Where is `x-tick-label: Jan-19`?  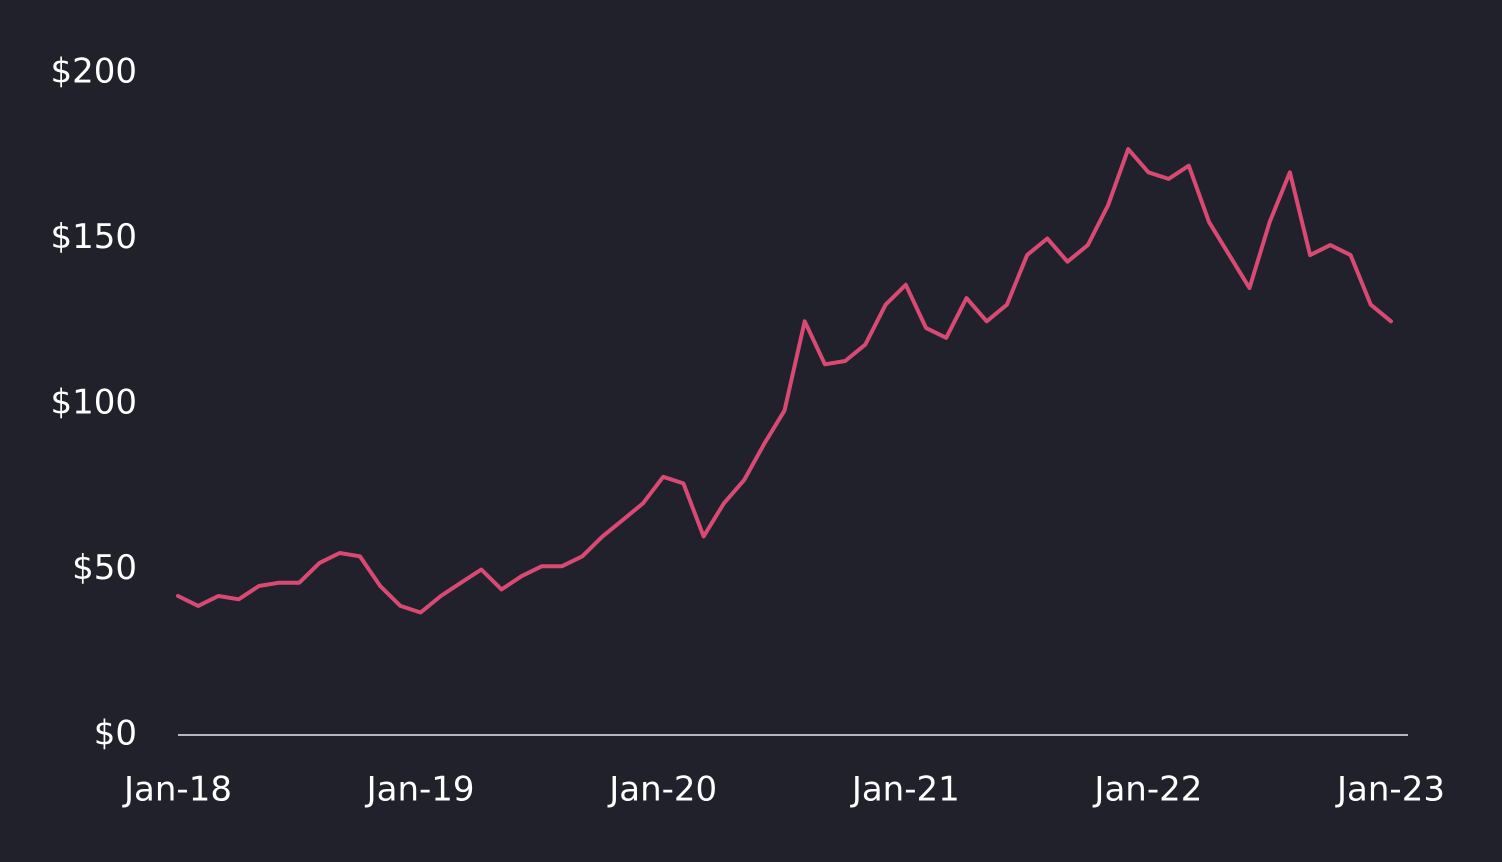
x-tick-label: Jan-19 is located at coordinates (420, 790).